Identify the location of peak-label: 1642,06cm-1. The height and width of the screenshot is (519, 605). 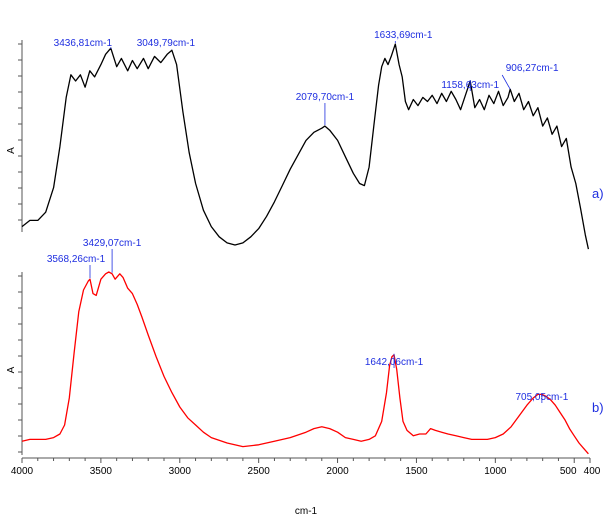
(394, 362).